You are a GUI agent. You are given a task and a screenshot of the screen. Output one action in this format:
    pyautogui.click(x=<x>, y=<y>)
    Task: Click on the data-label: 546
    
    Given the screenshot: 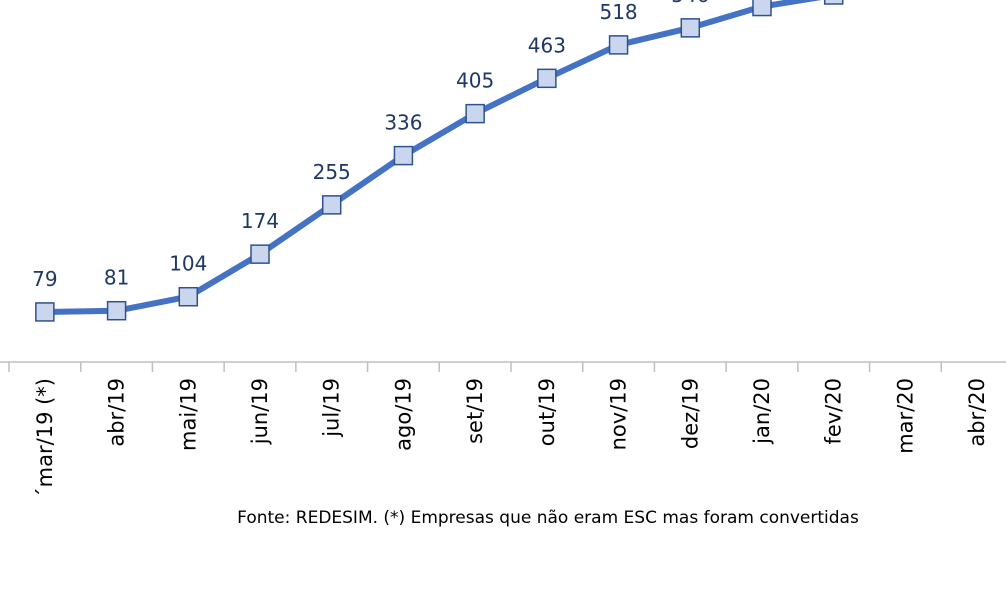 What is the action you would take?
    pyautogui.click(x=690, y=3)
    